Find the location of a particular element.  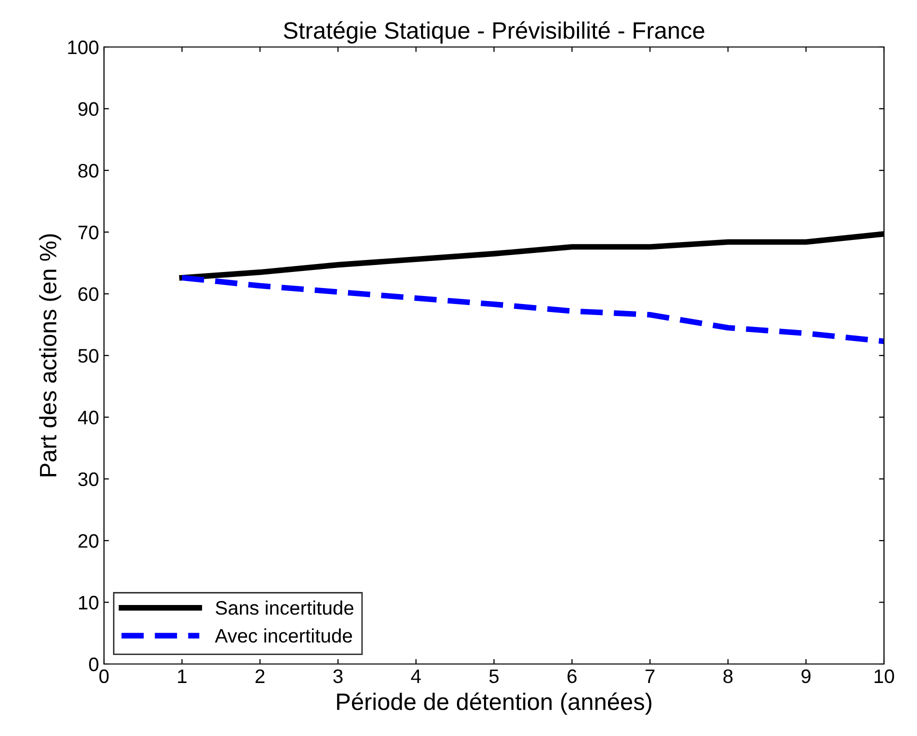

y-tick-label: 90 is located at coordinates (88, 109).